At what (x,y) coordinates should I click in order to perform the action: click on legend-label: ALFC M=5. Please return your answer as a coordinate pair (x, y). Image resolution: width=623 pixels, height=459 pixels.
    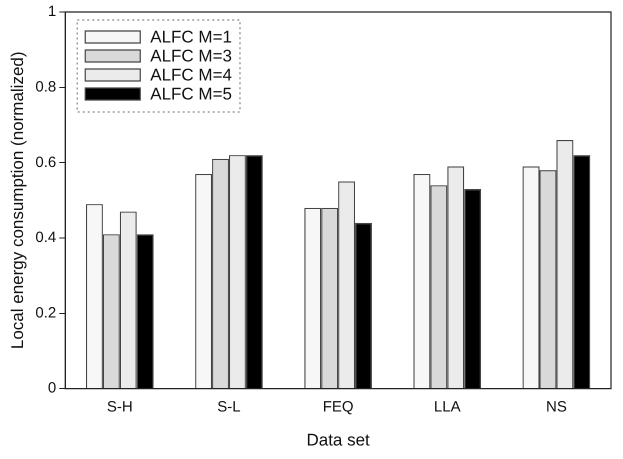
    Looking at the image, I should click on (191, 94).